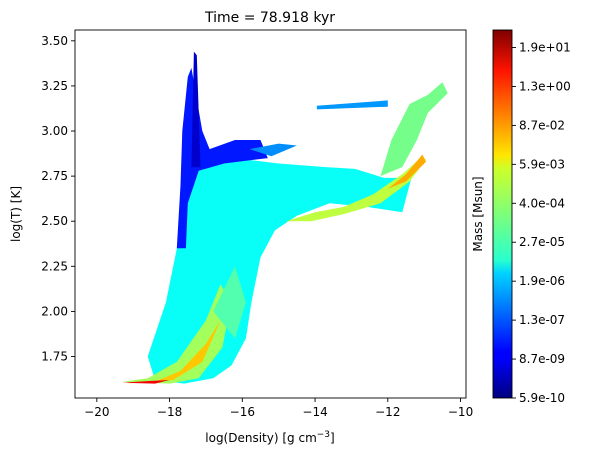 This screenshot has height=460, width=589. Describe the element at coordinates (545, 86) in the screenshot. I see `colorbar-tick-label: 1.3e+00` at that location.